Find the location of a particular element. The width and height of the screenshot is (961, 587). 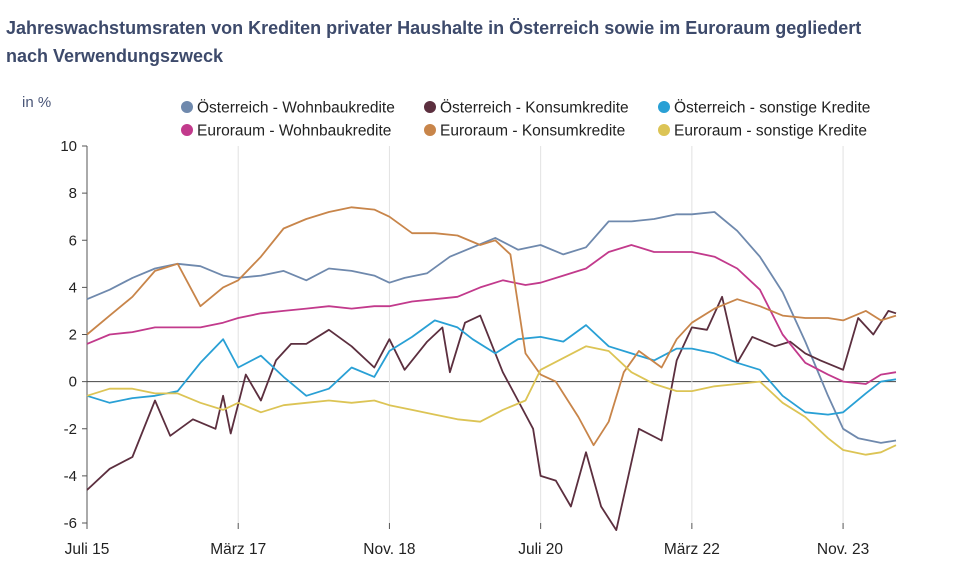

y-axis-unit-label: in % is located at coordinates (37, 102).